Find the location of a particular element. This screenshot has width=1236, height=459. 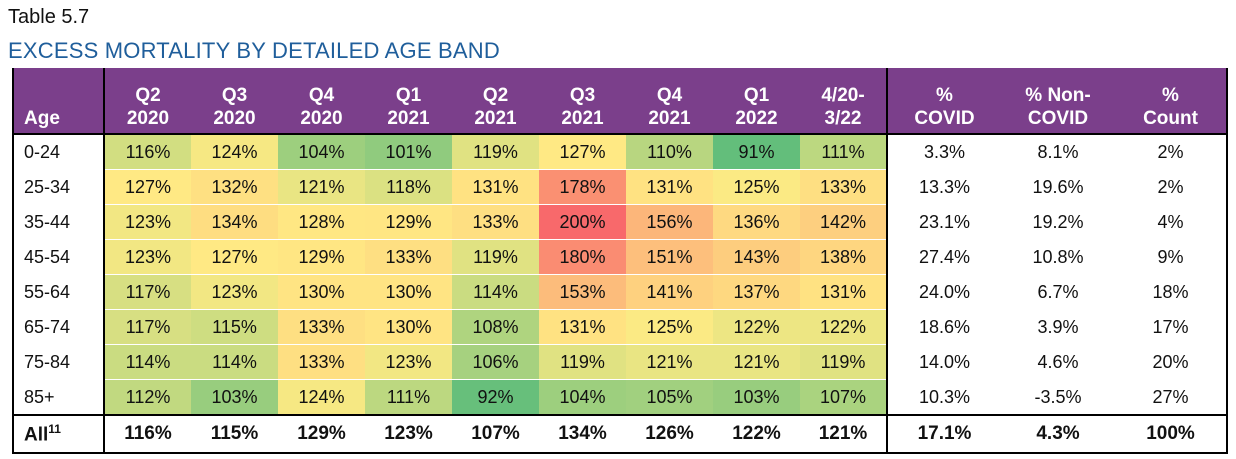

column-header-q1_2022: Q1 2022 is located at coordinates (756, 101).